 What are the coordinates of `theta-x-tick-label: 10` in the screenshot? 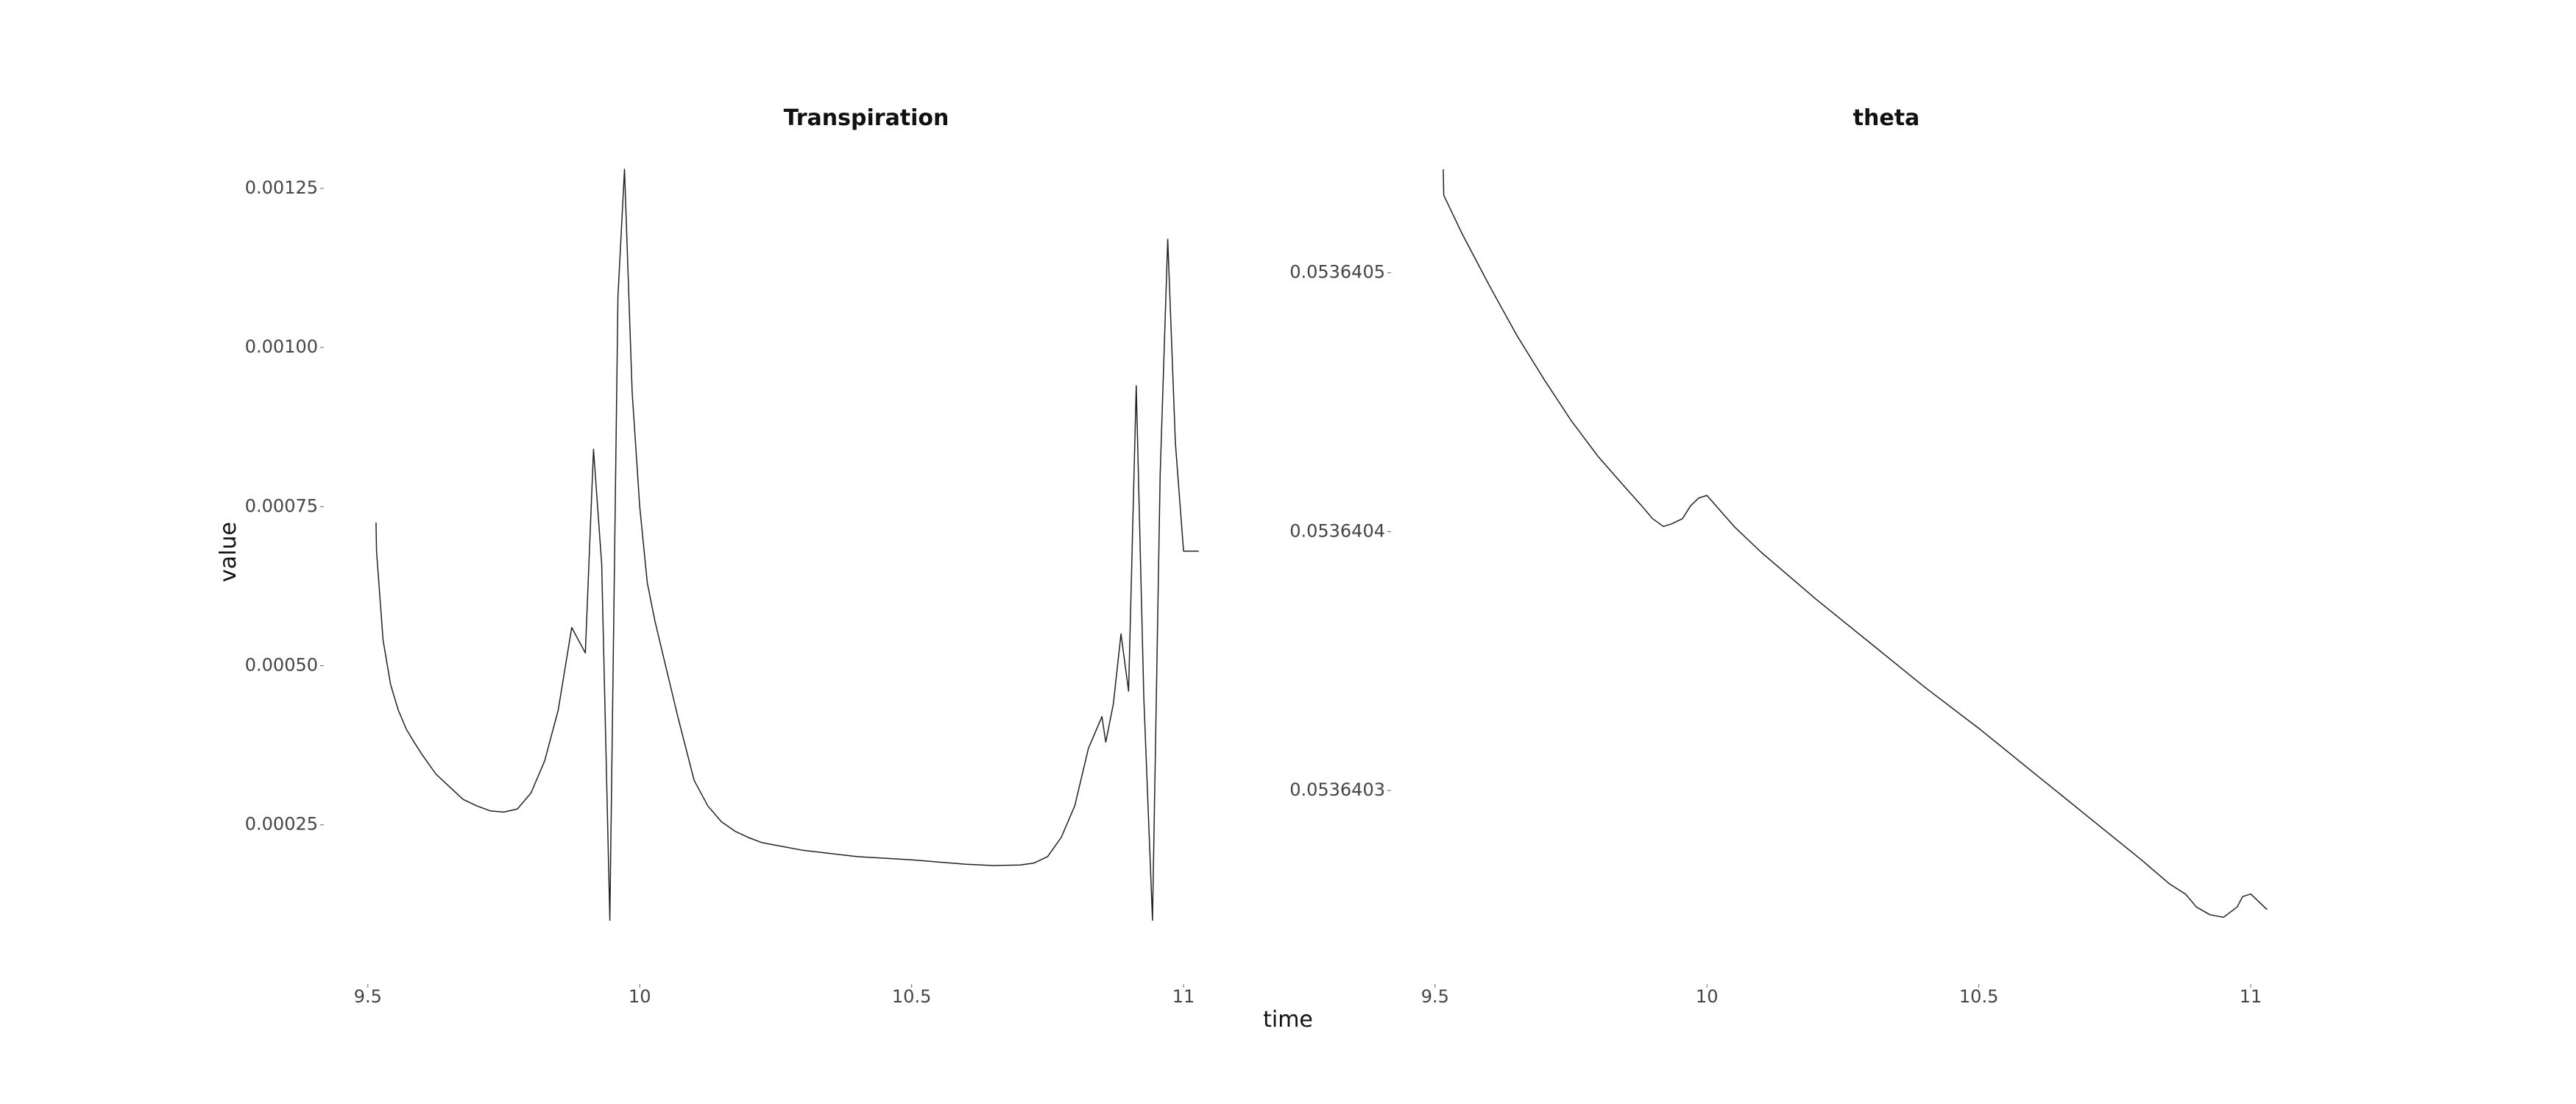 It's located at (1707, 997).